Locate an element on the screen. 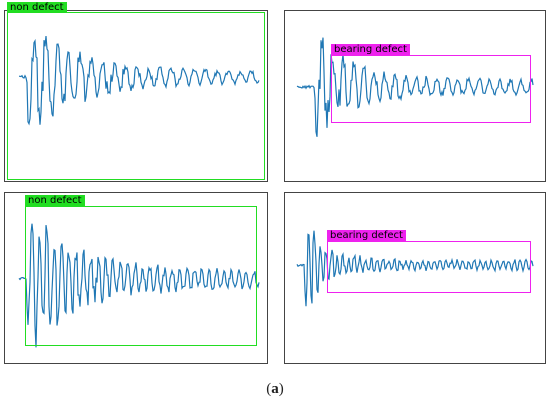 This screenshot has height=407, width=550. figure-caption: (a) is located at coordinates (275, 389).